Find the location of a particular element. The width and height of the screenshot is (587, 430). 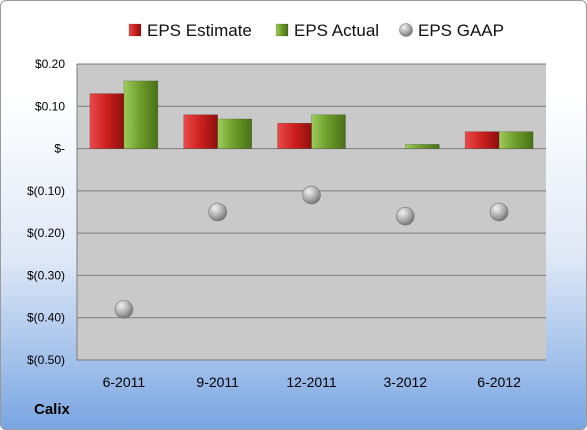

y-tick-label: $(0.20) is located at coordinates (46, 233).